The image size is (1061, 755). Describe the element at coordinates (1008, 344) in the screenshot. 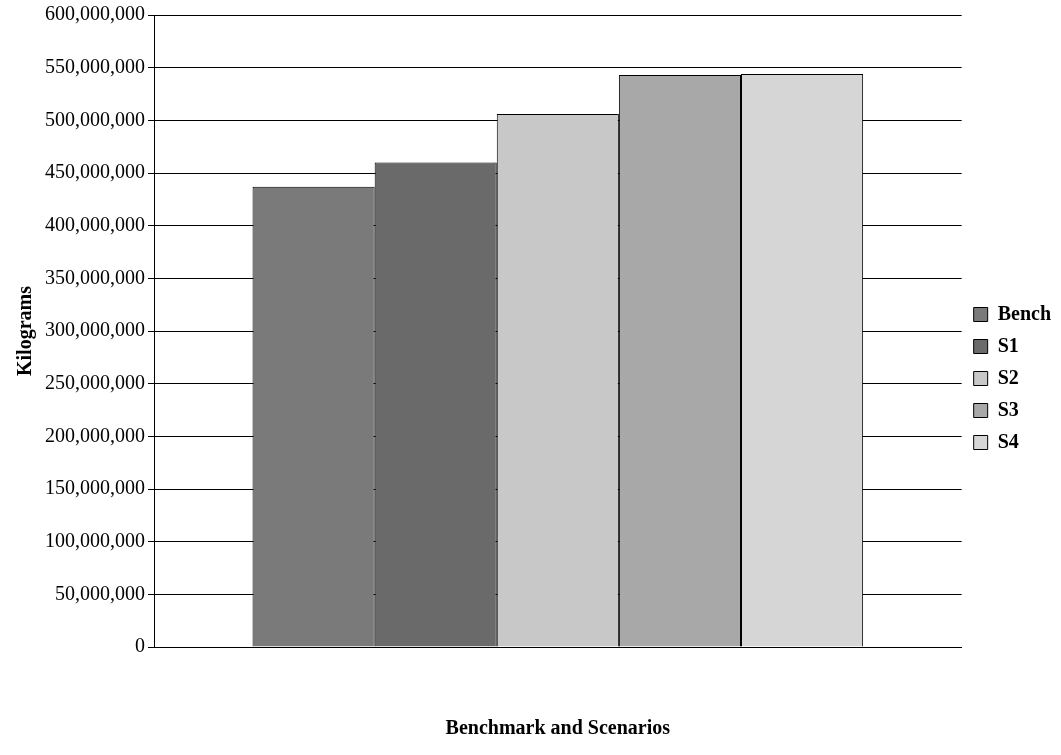

I see `legend-label: S1` at that location.